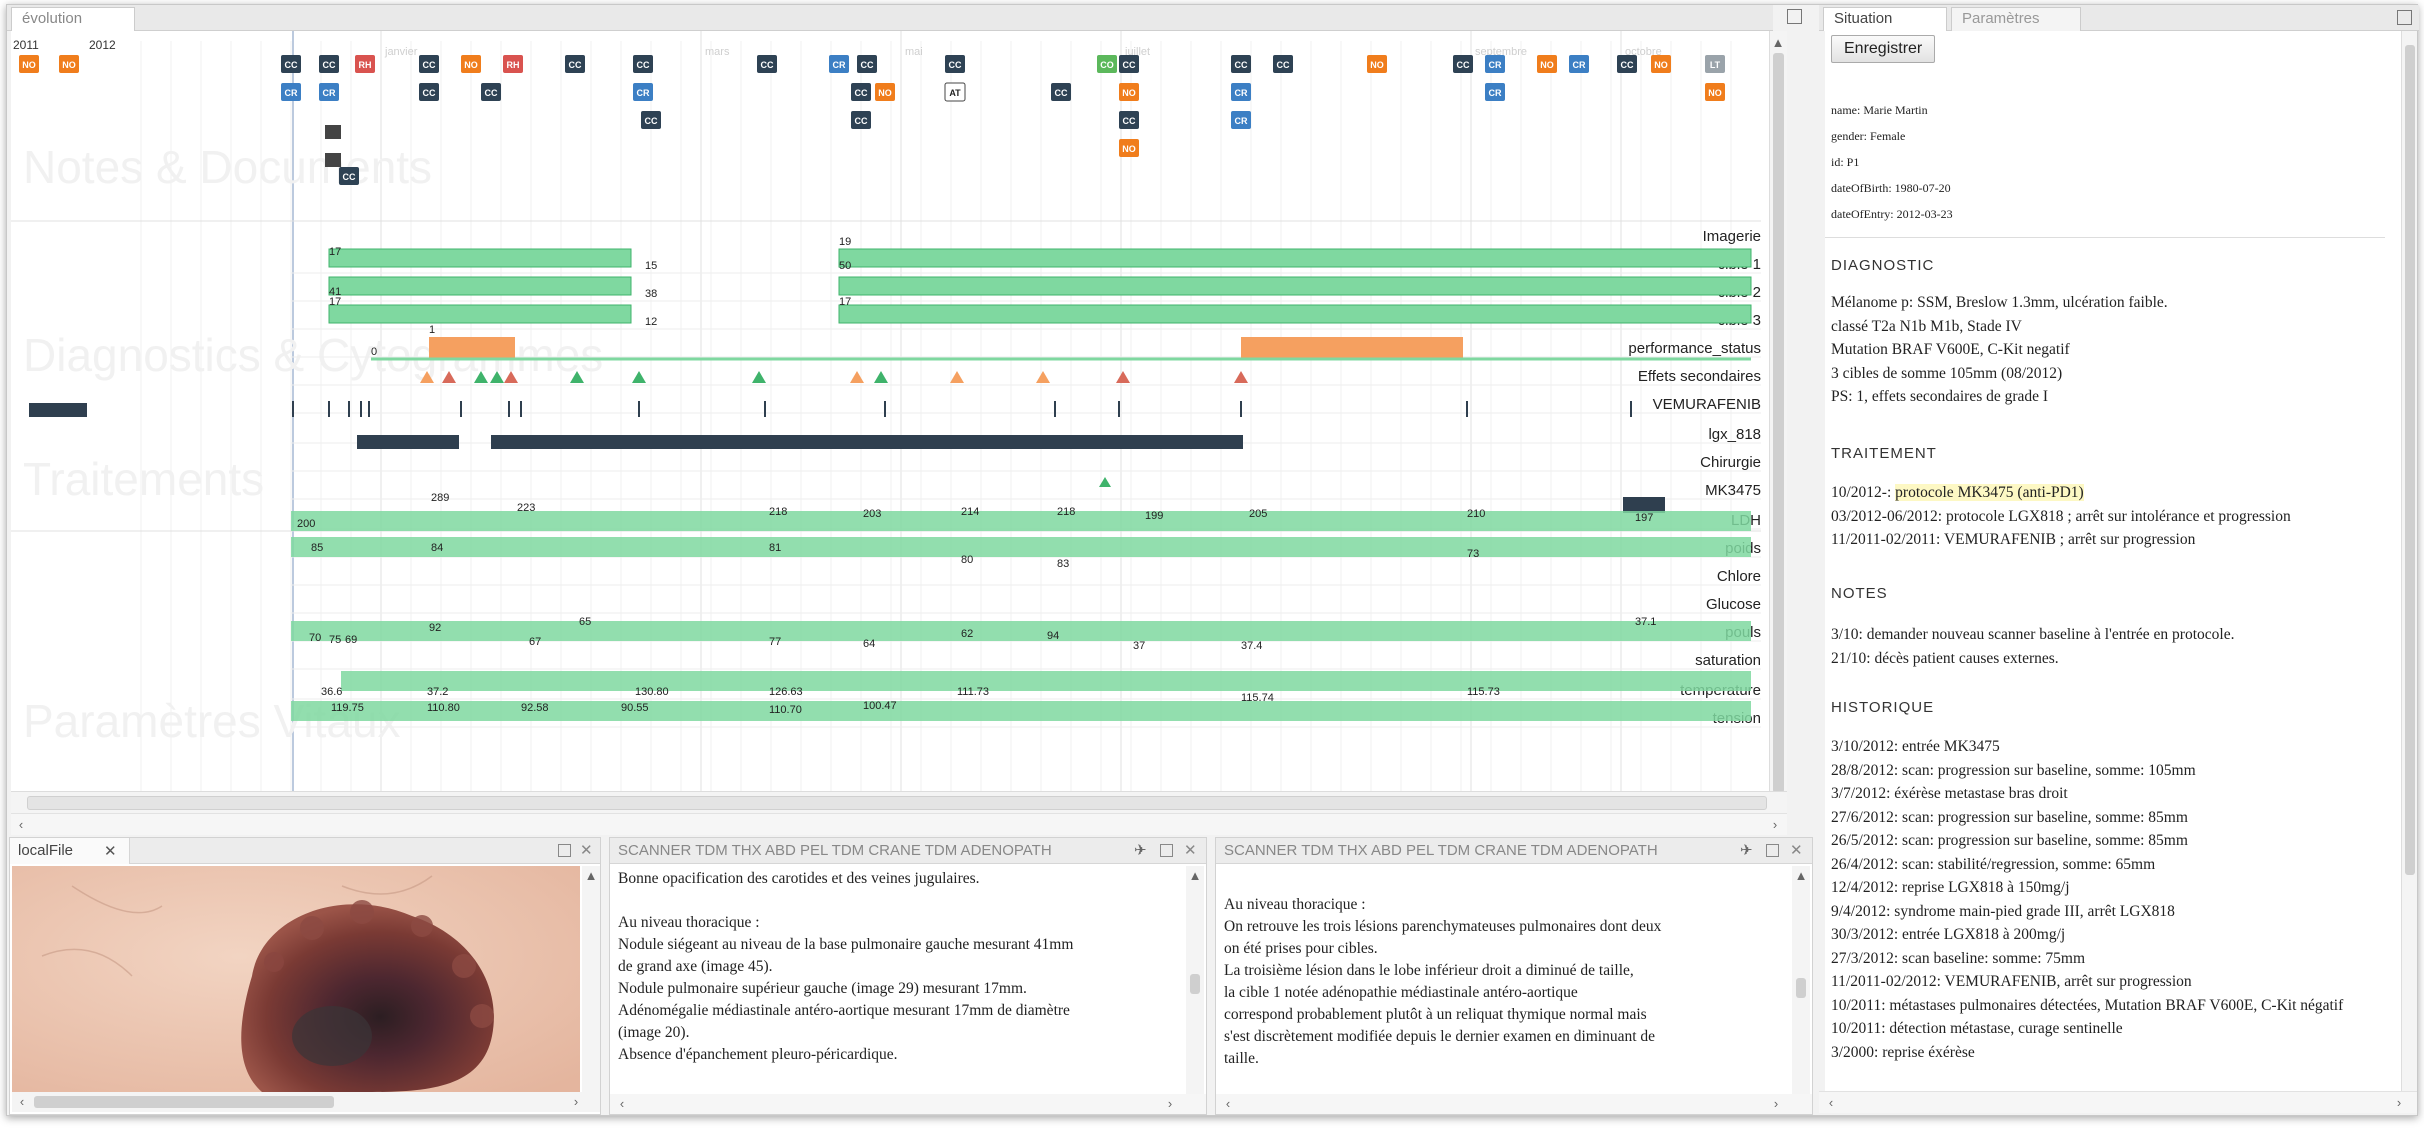 The height and width of the screenshot is (1130, 2424). What do you see at coordinates (845, 302) in the screenshot?
I see `value-label: 17` at bounding box center [845, 302].